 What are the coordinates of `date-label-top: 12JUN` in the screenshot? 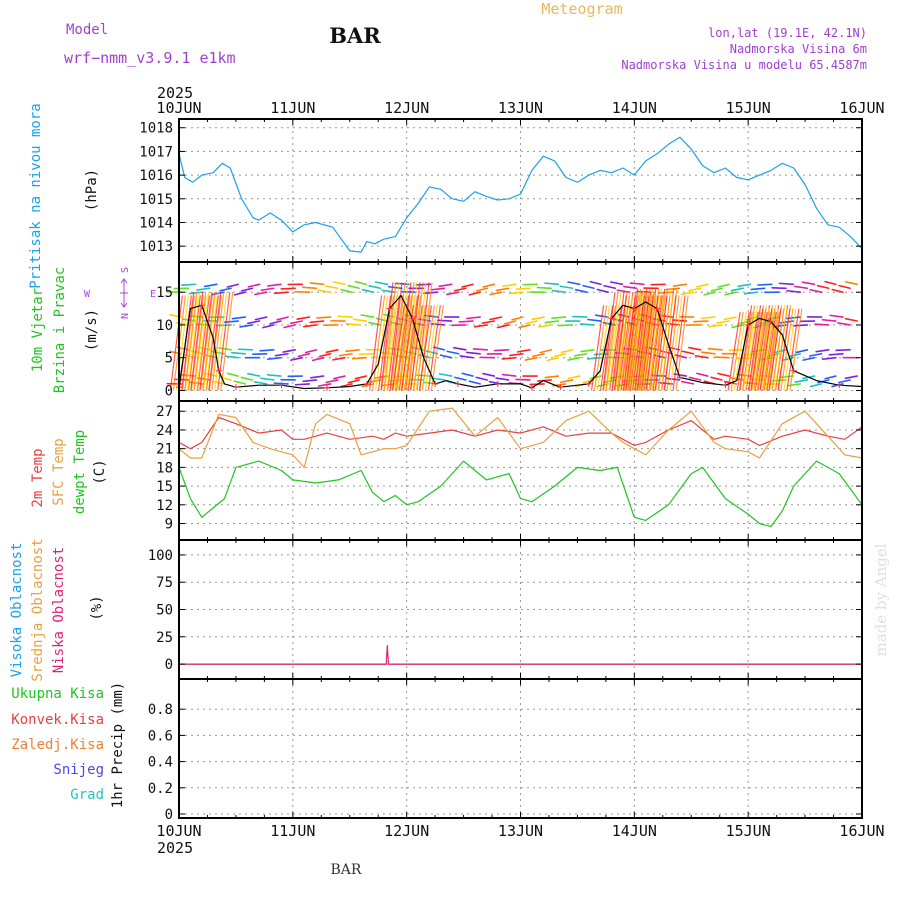 It's located at (406, 108).